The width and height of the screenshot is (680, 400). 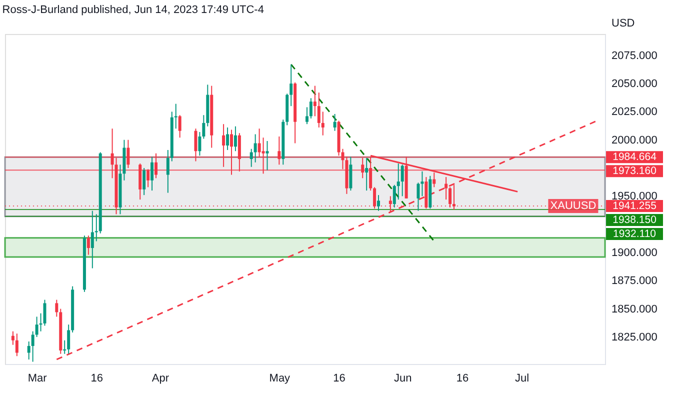 I want to click on x-tick-label: Jun, so click(x=403, y=378).